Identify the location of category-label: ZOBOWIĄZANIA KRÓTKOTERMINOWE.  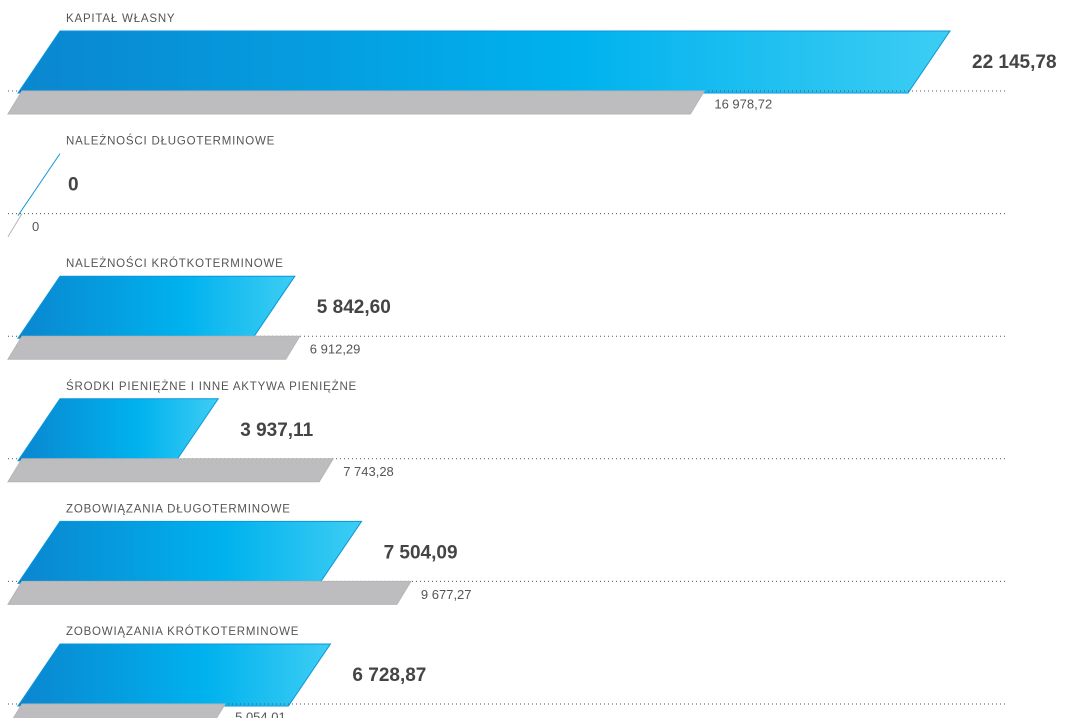
(182, 631).